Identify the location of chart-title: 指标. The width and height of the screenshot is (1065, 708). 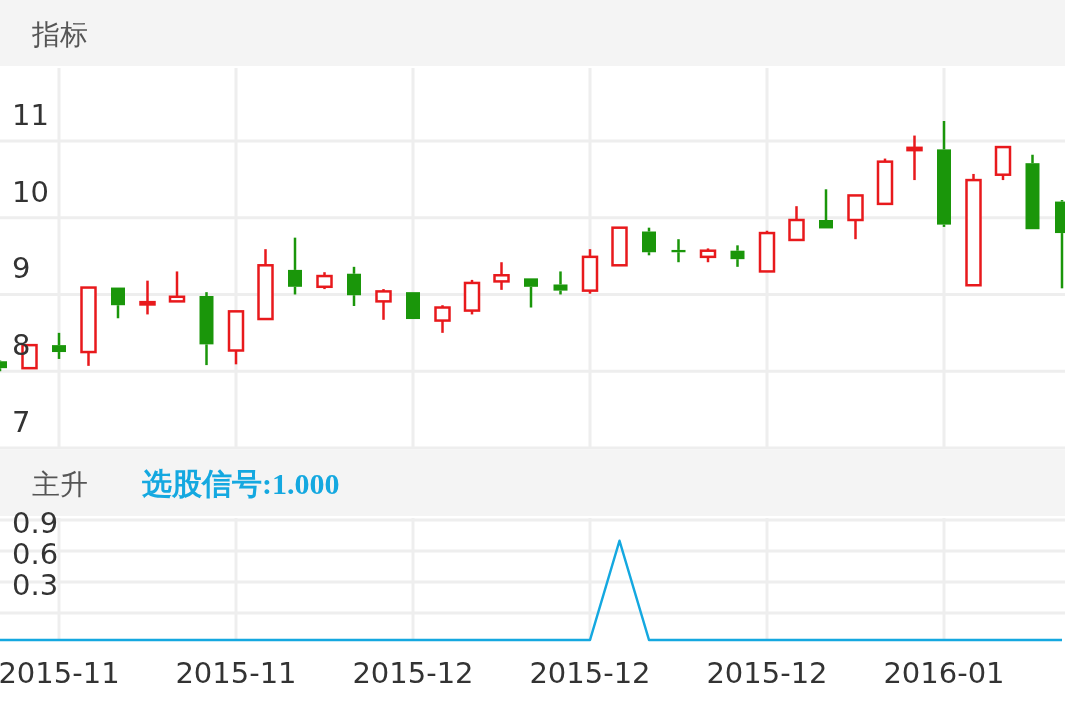
(59, 34).